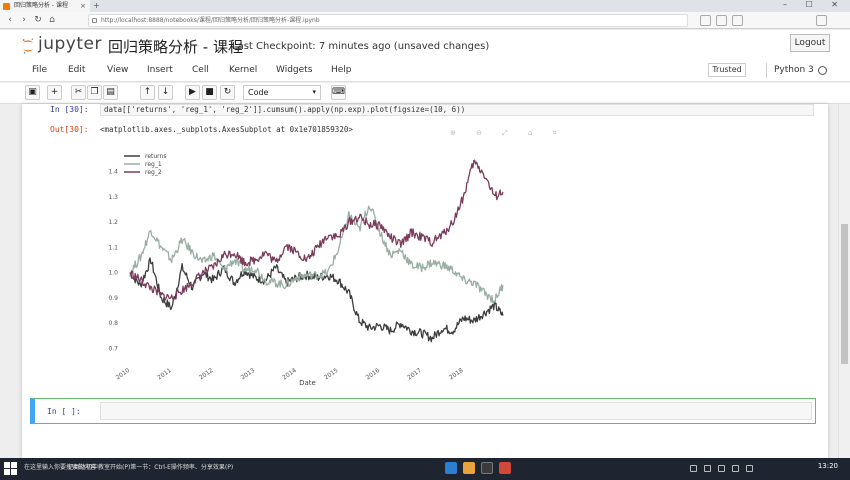 Image resolution: width=850 pixels, height=480 pixels. I want to click on y-tick-label: 1.0, so click(113, 273).